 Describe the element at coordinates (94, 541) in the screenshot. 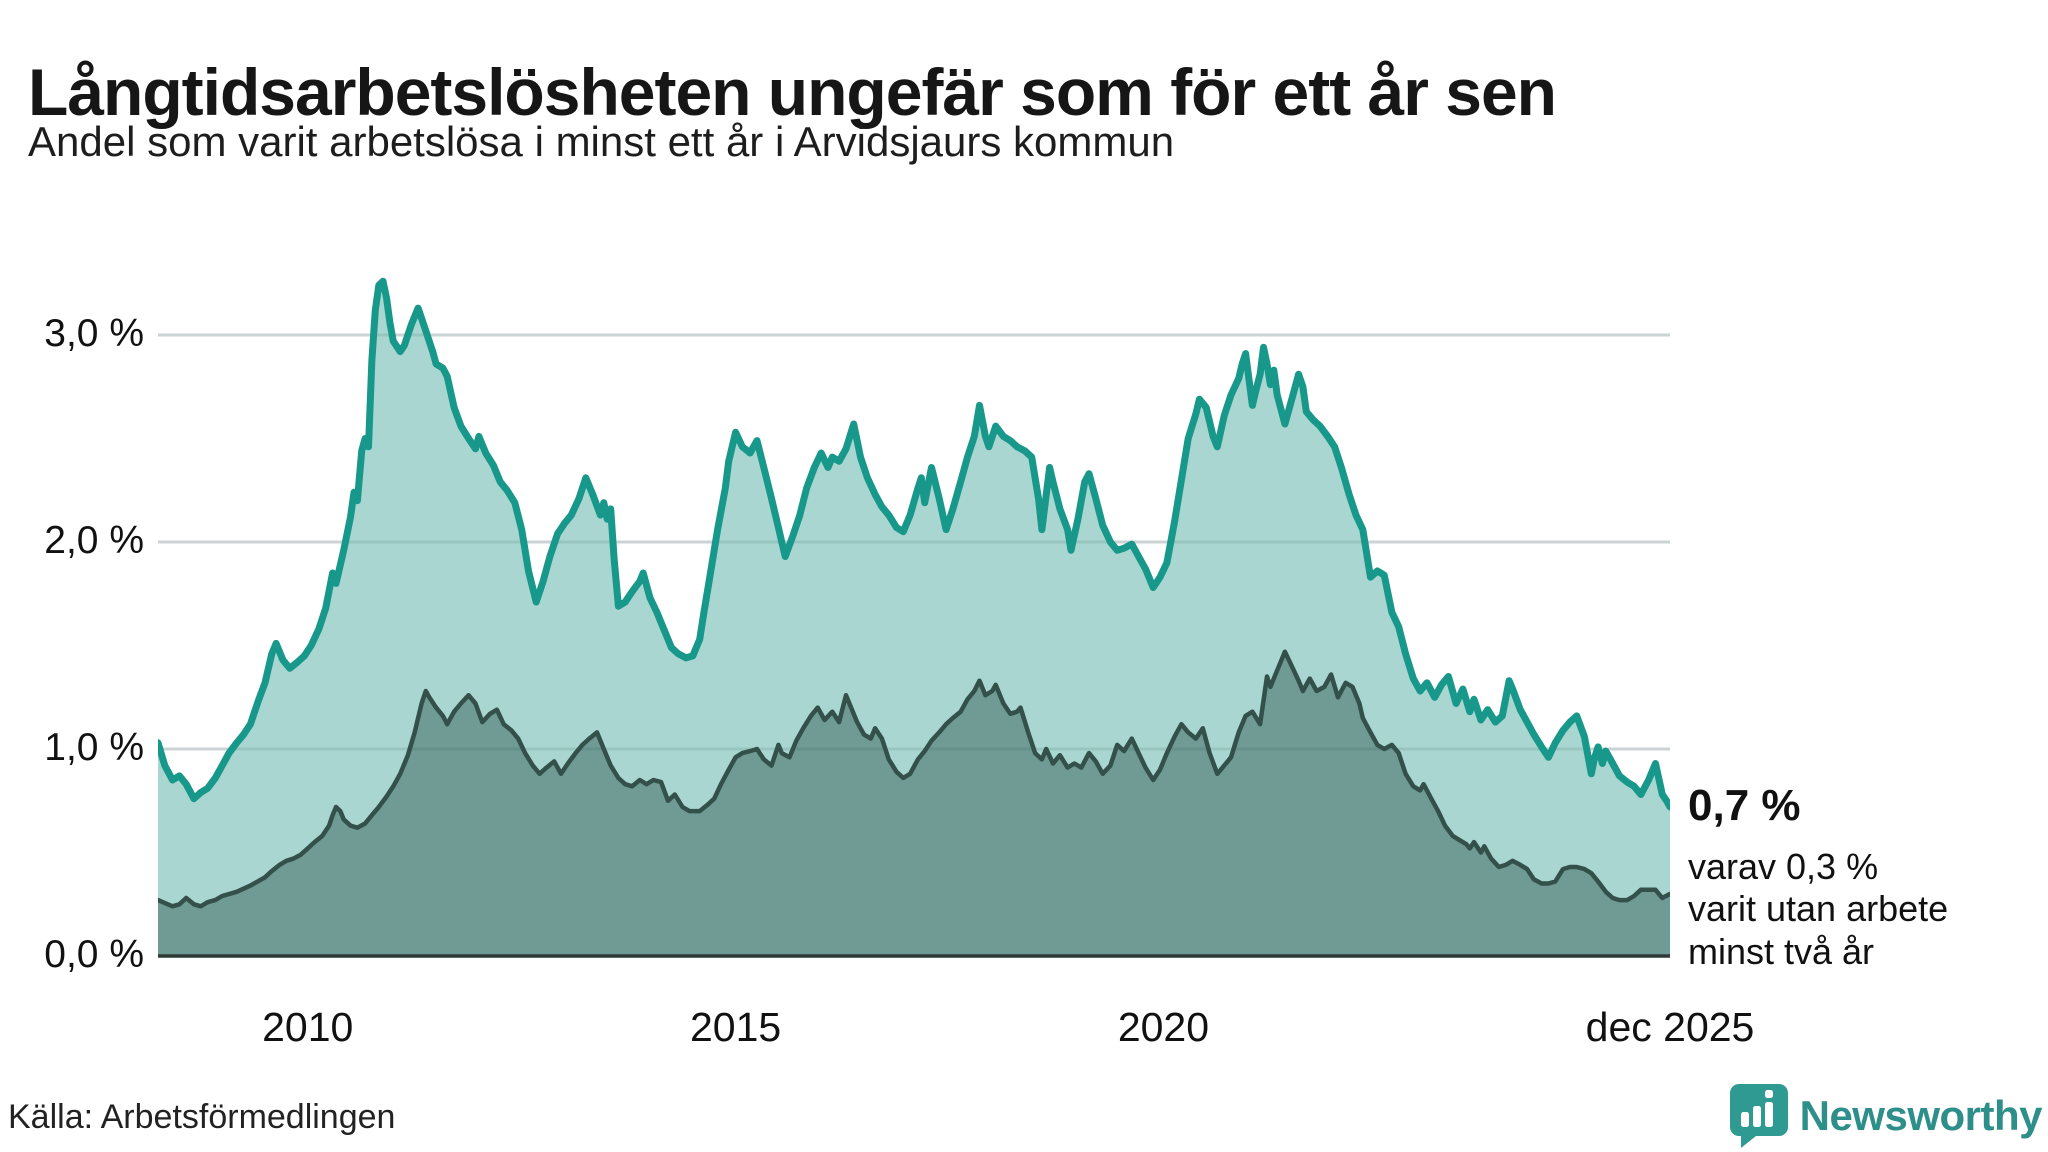

I see `y-tick-label: 2,0 %` at that location.